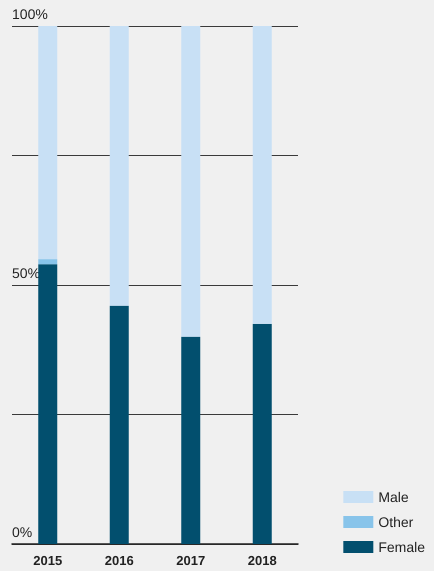 The width and height of the screenshot is (434, 571). What do you see at coordinates (402, 547) in the screenshot?
I see `legend-label: Female` at bounding box center [402, 547].